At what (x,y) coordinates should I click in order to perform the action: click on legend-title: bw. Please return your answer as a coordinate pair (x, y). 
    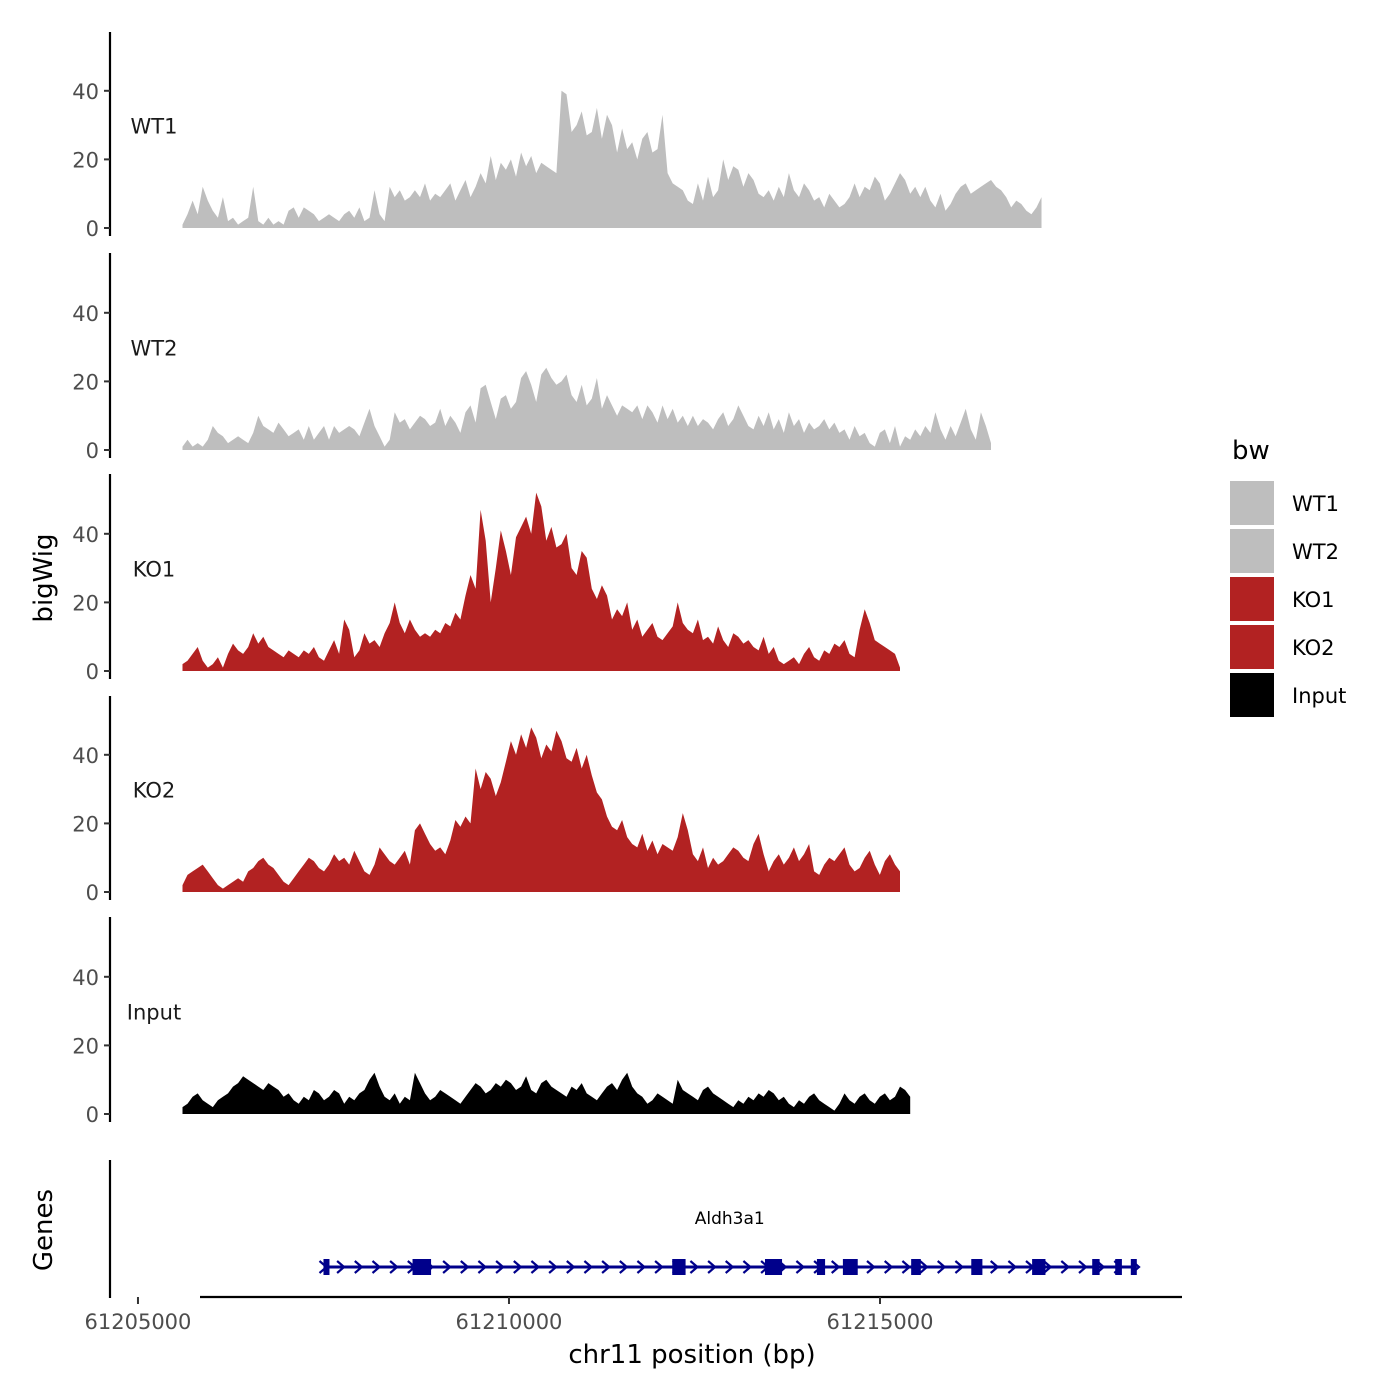
    Looking at the image, I should click on (1251, 451).